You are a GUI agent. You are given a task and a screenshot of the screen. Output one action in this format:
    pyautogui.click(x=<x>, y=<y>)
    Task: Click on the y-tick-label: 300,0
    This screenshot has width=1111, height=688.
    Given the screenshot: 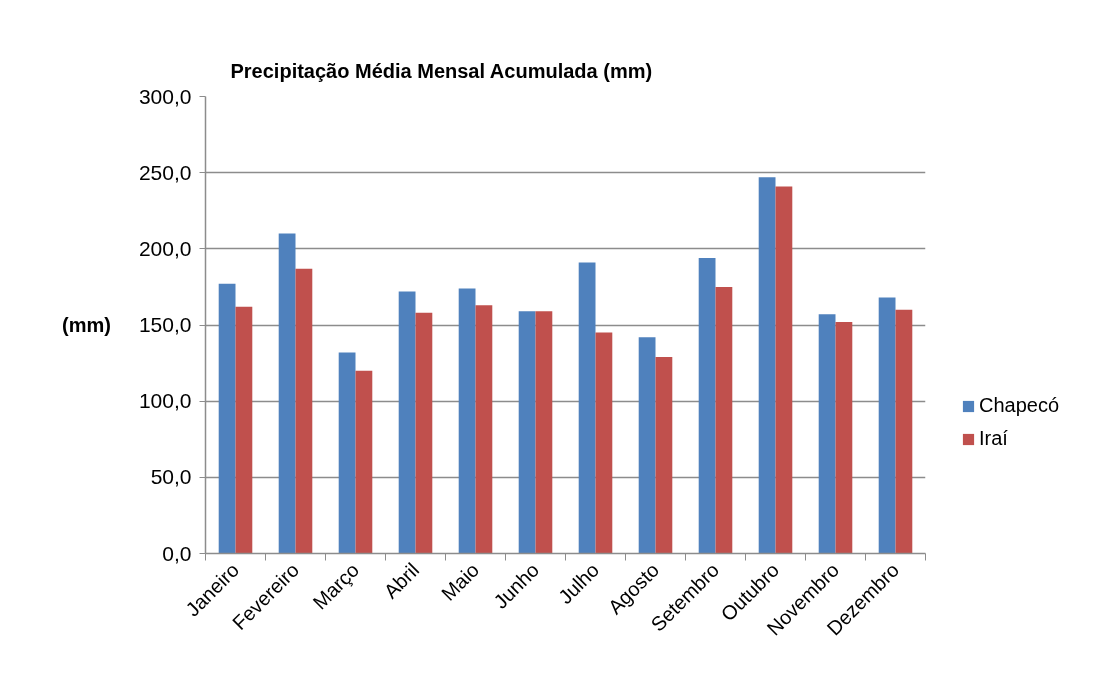 What is the action you would take?
    pyautogui.click(x=165, y=96)
    